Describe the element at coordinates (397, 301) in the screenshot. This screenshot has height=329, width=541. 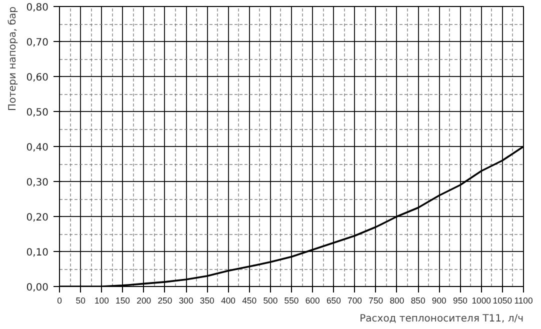
I see `x-tick-label: 800` at that location.